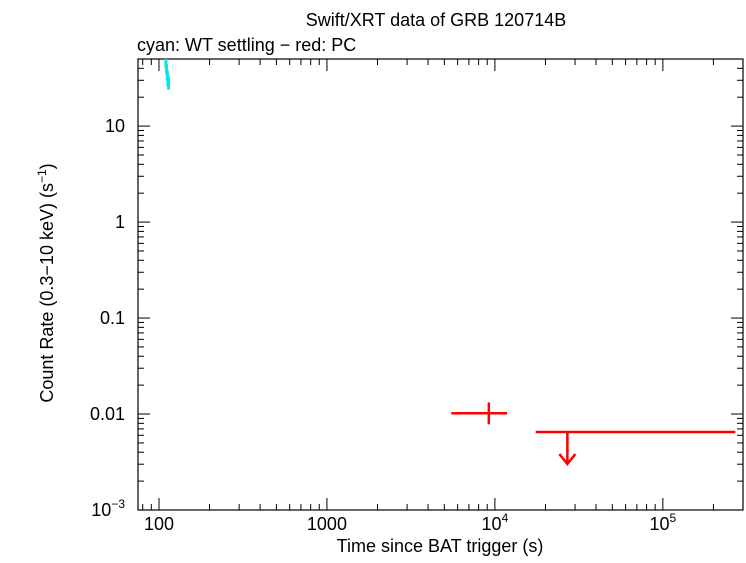 The image size is (746, 563). What do you see at coordinates (495, 522) in the screenshot?
I see `x-tick-label: 10⁴` at bounding box center [495, 522].